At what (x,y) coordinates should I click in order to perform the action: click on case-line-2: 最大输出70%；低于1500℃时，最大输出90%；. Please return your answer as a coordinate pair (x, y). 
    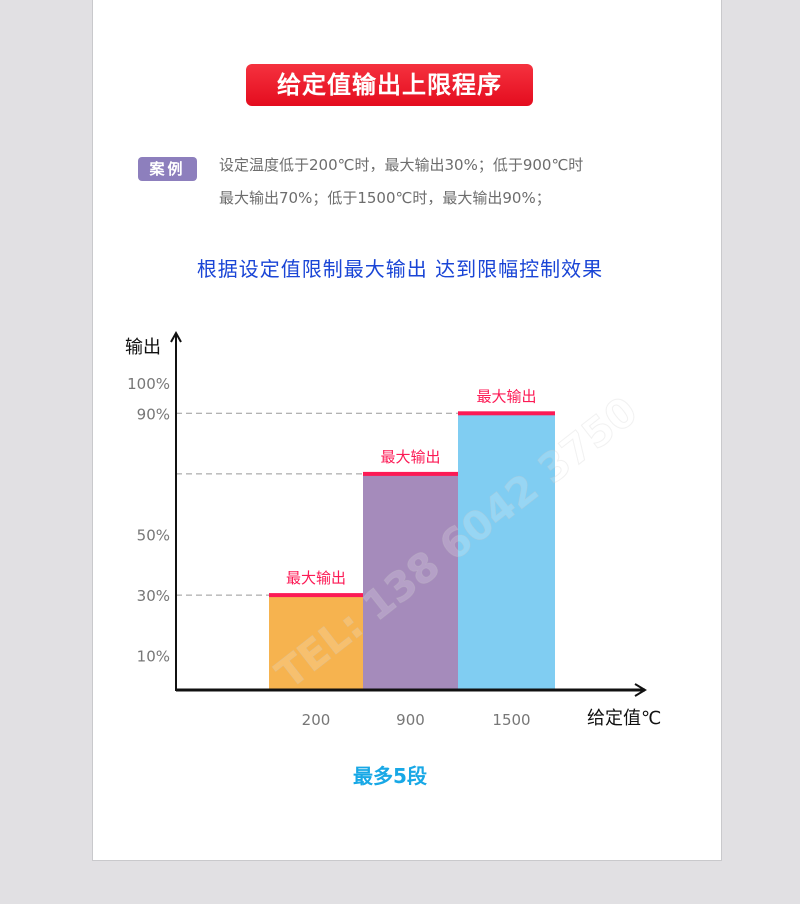
    Looking at the image, I should click on (385, 198).